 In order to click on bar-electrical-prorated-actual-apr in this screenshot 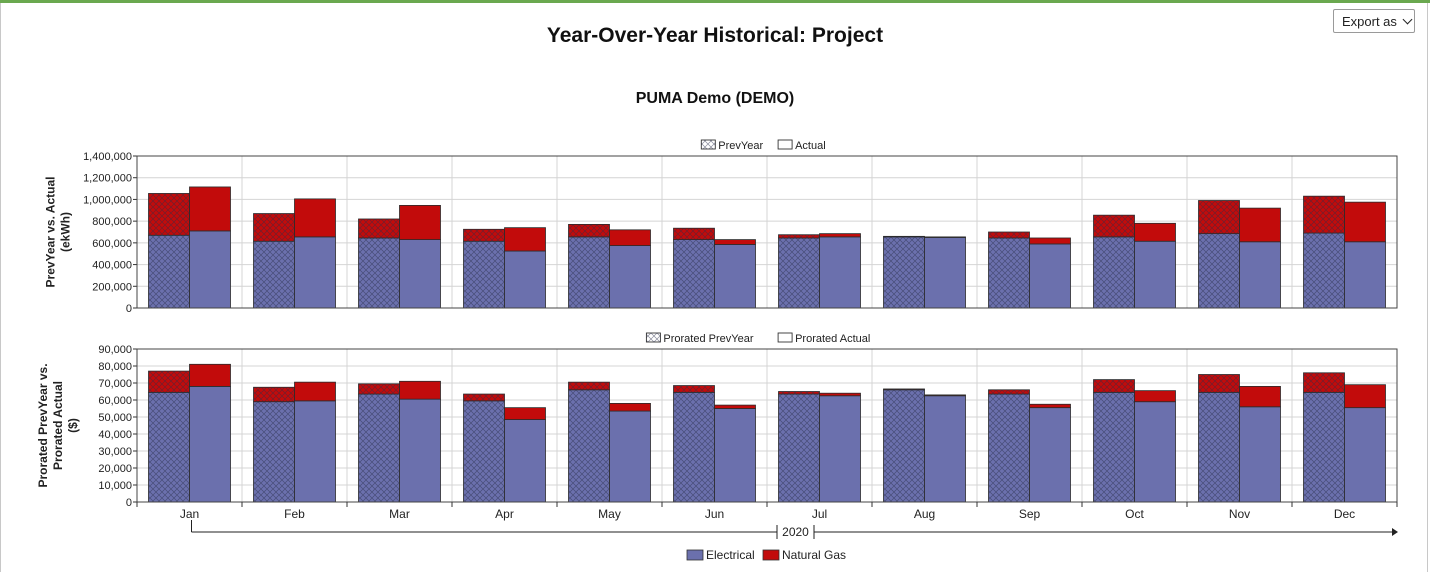, I will do `click(525, 461)`.